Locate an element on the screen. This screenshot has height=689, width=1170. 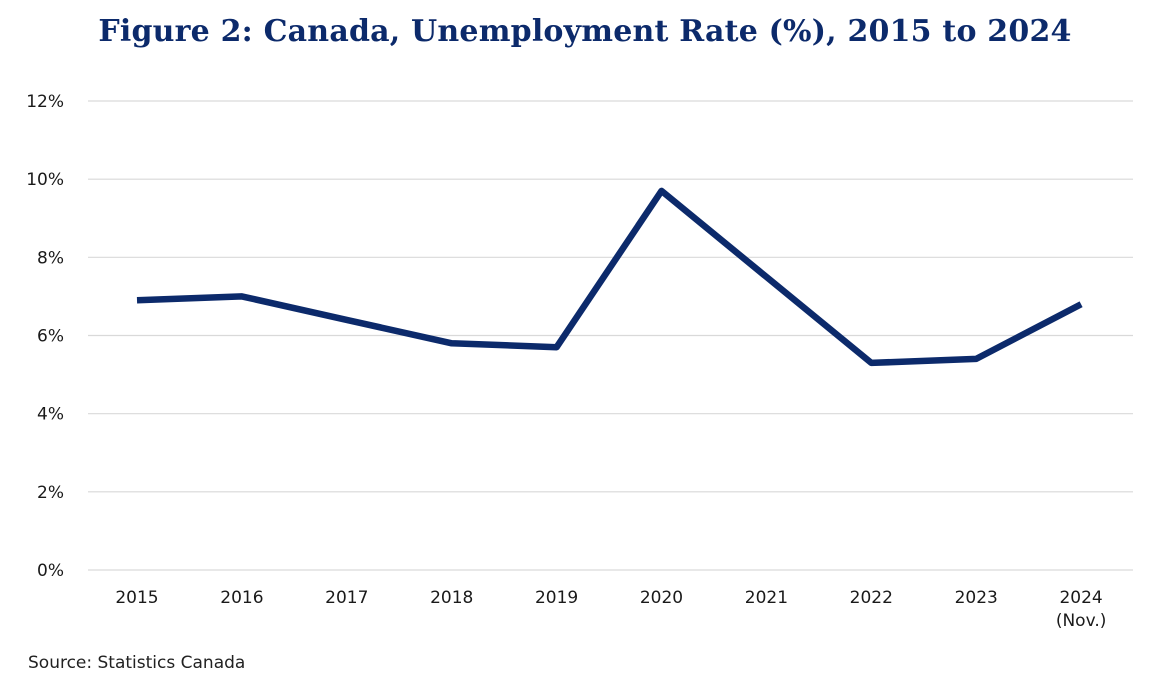
x-tick-label: 2016 is located at coordinates (241, 598).